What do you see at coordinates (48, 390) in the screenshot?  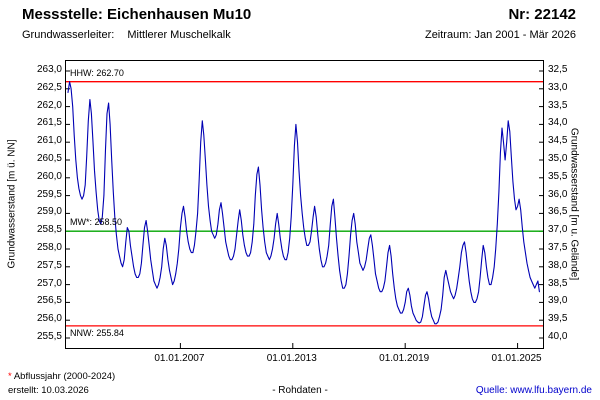 I see `created-date: erstellt: 10.03.2026` at bounding box center [48, 390].